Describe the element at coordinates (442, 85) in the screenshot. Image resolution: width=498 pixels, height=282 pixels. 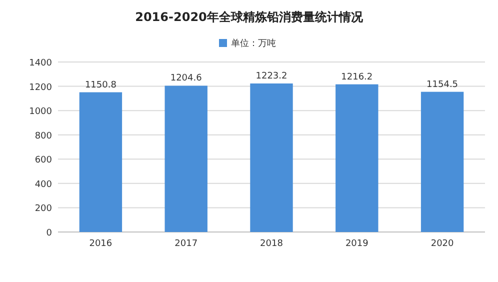
I see `data-label: 1154.5` at that location.